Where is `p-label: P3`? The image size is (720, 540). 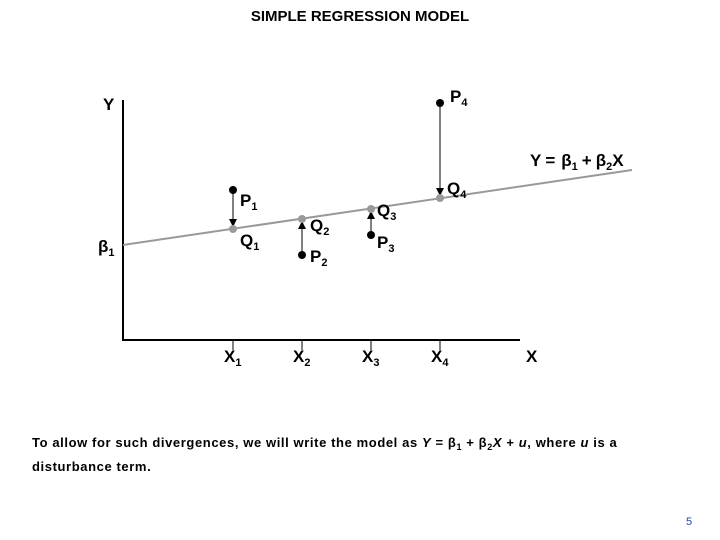 p-label: P3 is located at coordinates (385, 244).